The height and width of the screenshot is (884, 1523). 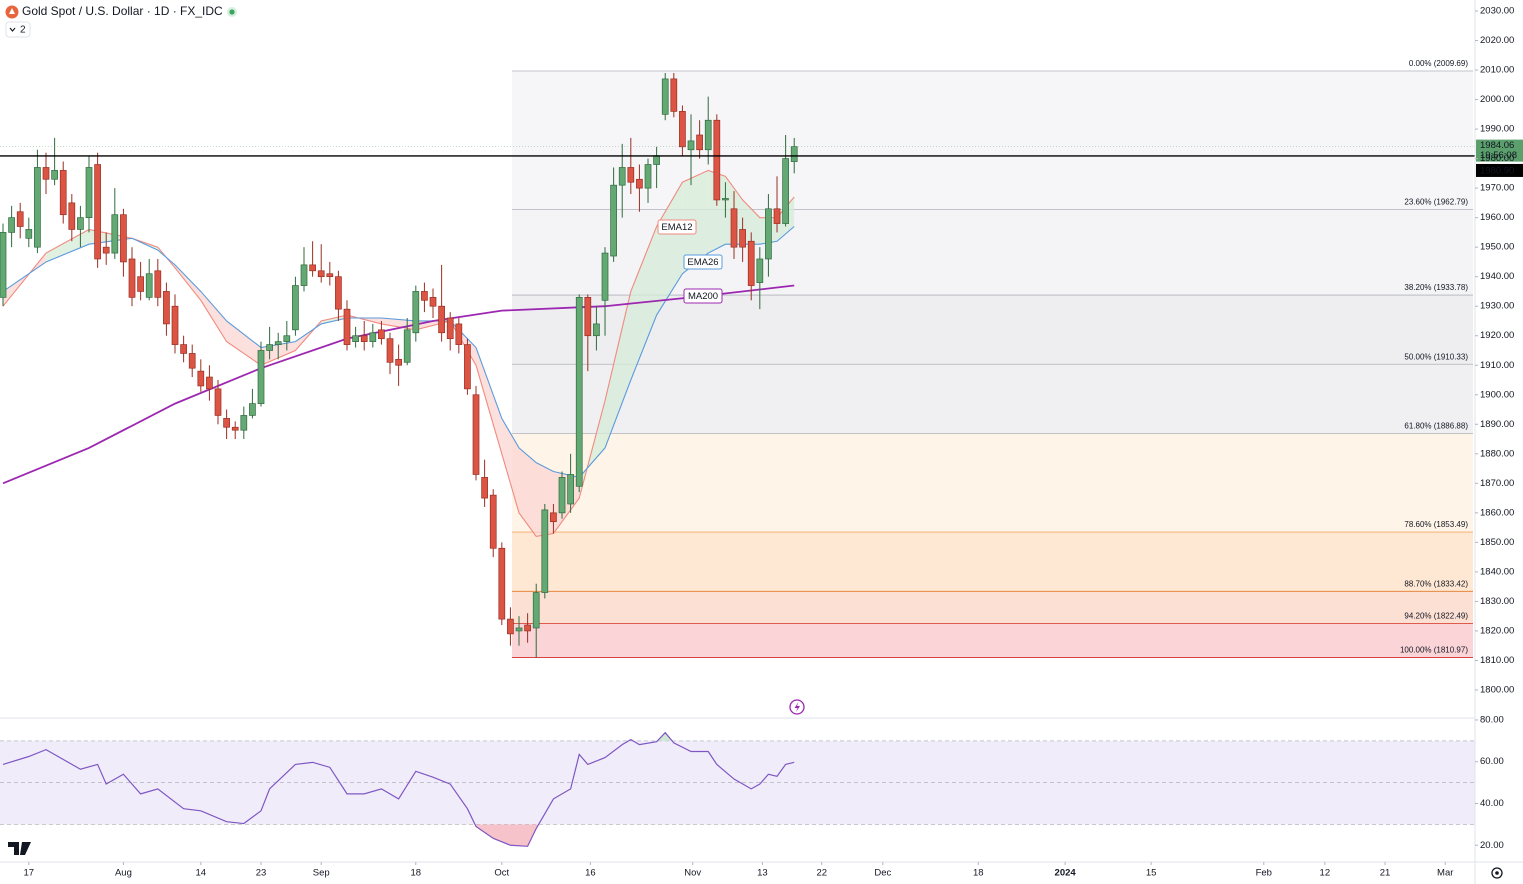 I want to click on x-tick-label: Aug, so click(x=123, y=873).